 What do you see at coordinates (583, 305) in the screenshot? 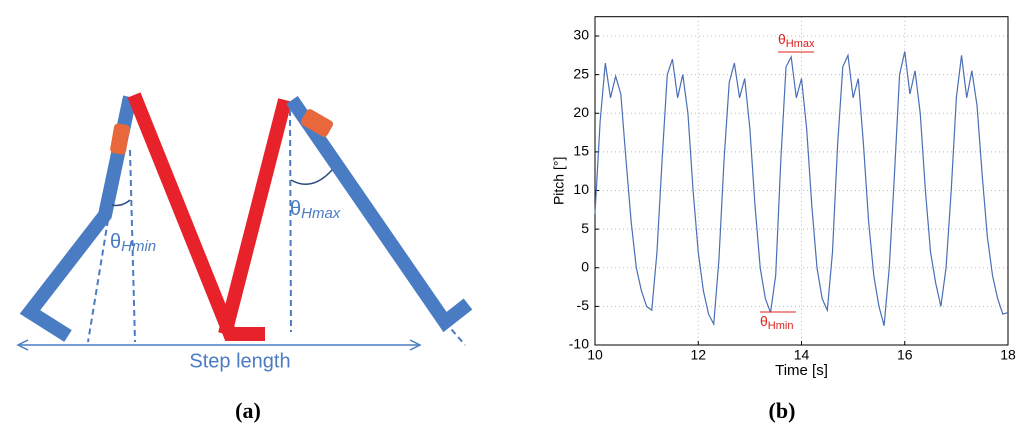
I see `y-tick-label: -5` at bounding box center [583, 305].